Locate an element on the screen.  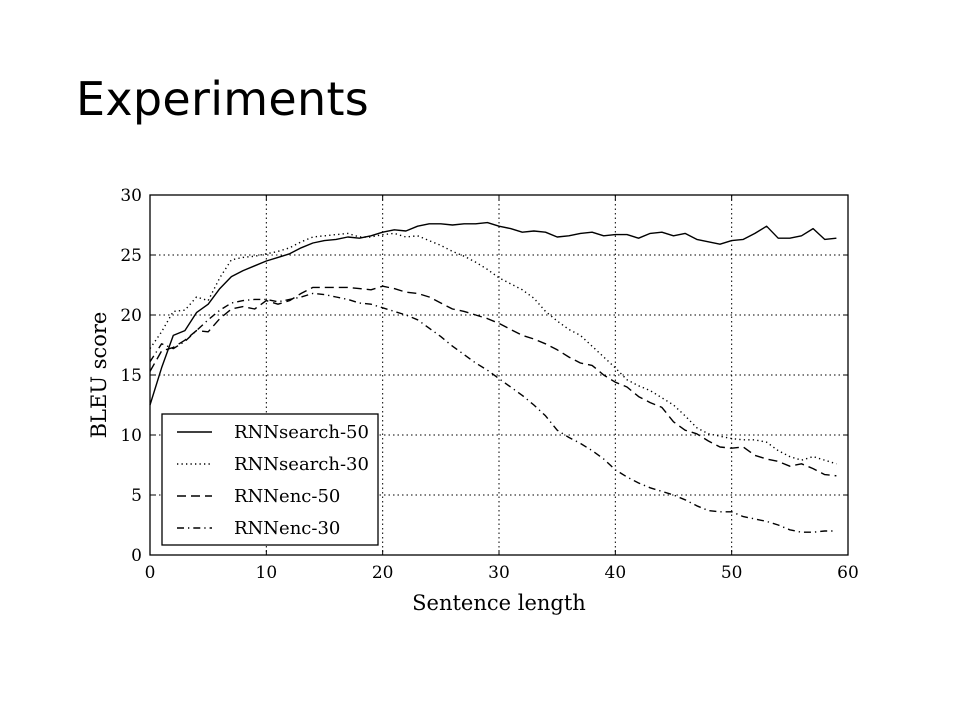
x-tick-label-20: 20 is located at coordinates (383, 573).